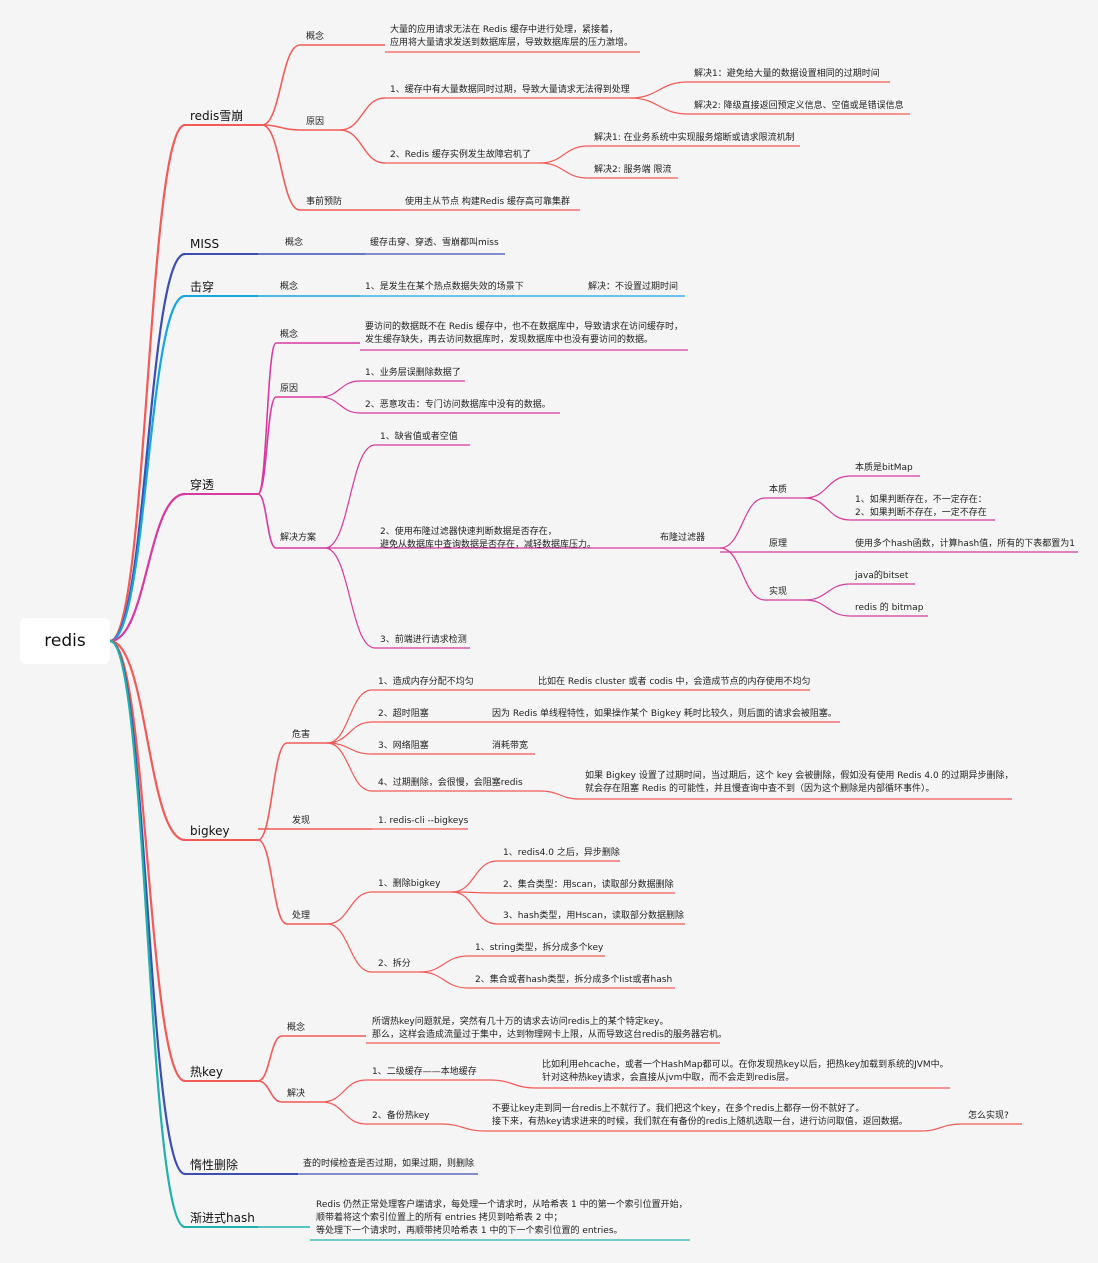 The image size is (1098, 1263). What do you see at coordinates (588, 885) in the screenshot?
I see `node-bk-delete2: 2、集合类型：用scan，读取部分数据删除` at bounding box center [588, 885].